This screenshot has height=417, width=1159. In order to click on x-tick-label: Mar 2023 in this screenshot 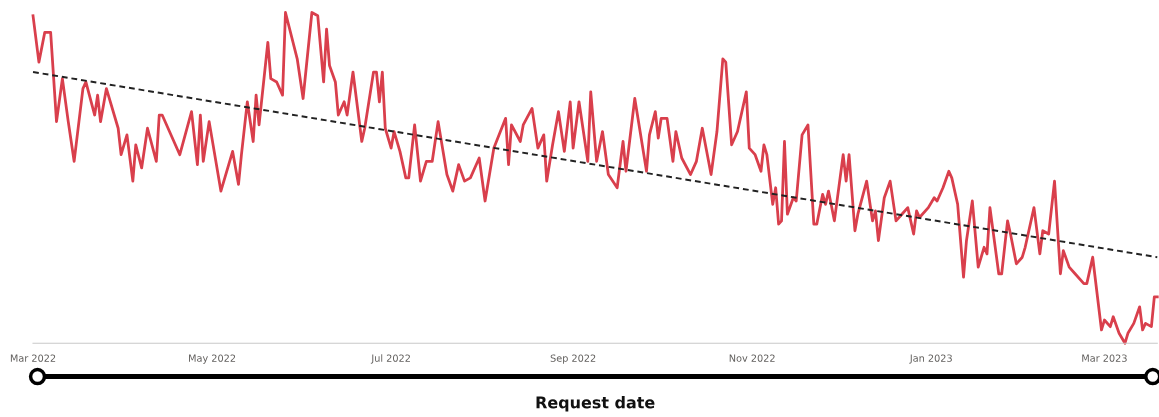, I will do `click(1104, 358)`.